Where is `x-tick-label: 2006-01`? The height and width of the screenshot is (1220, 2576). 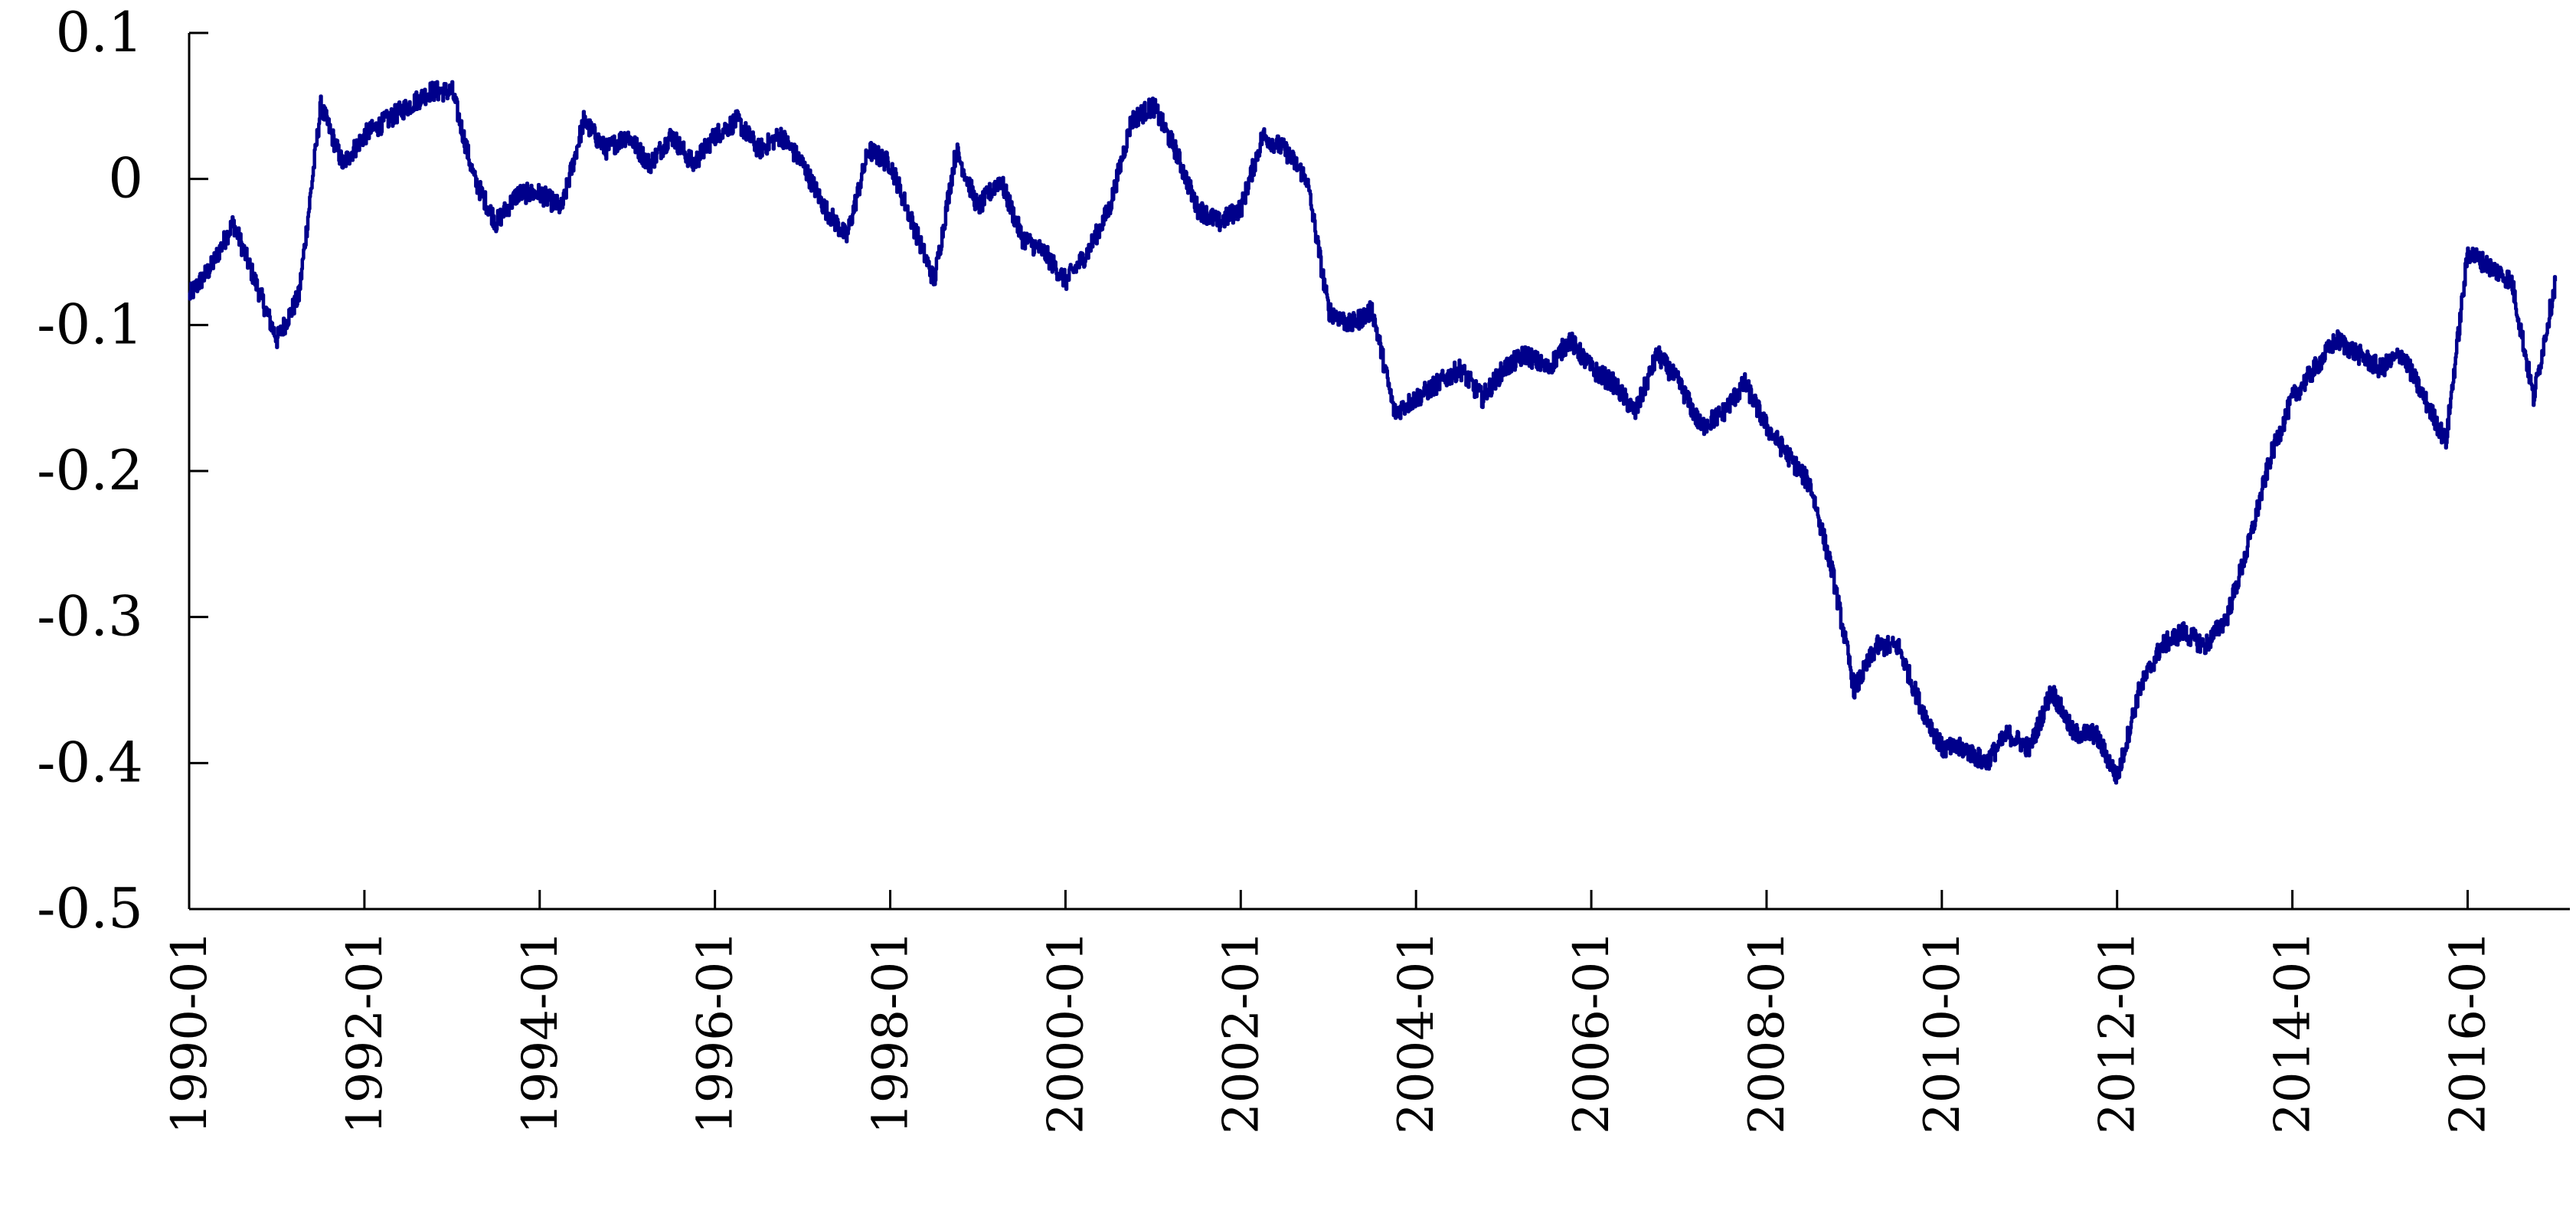 x-tick-label: 2006-01 is located at coordinates (1592, 1032).